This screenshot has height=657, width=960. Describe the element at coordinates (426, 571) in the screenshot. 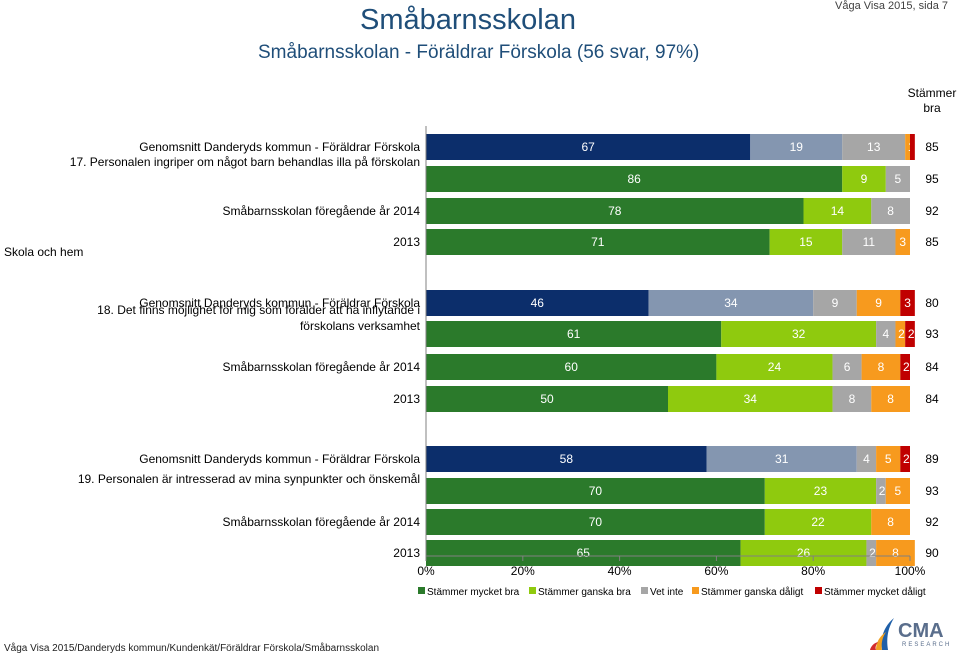

I see `x-tick-label: 0%` at that location.